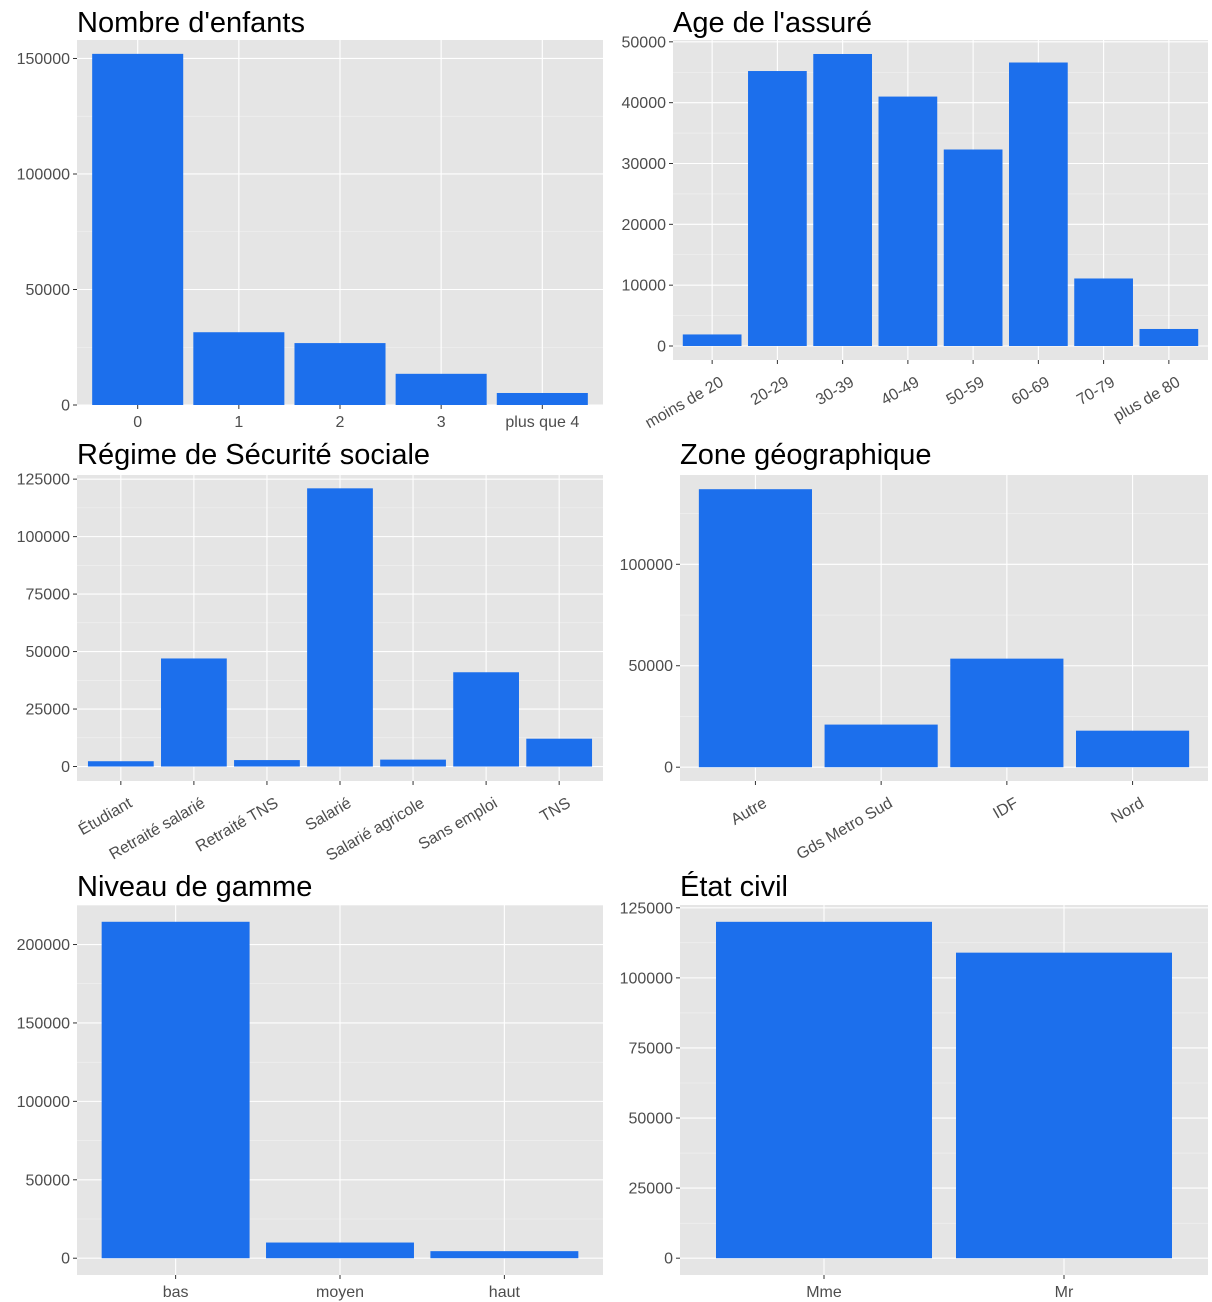 Image resolution: width=1212 pixels, height=1302 pixels. Describe the element at coordinates (1031, 391) in the screenshot. I see `x-tick-label: 60-69` at that location.